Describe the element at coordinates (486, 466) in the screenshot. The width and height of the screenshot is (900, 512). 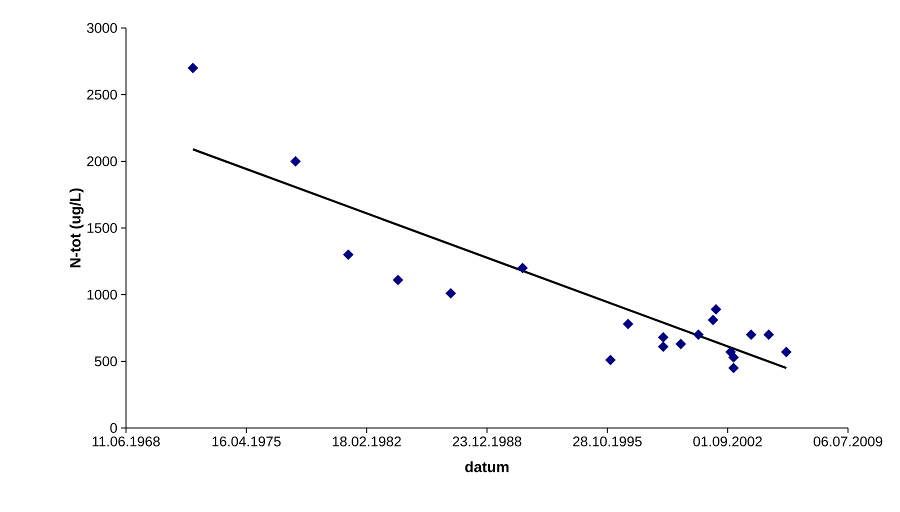
I see `x-axis-title: datum` at that location.